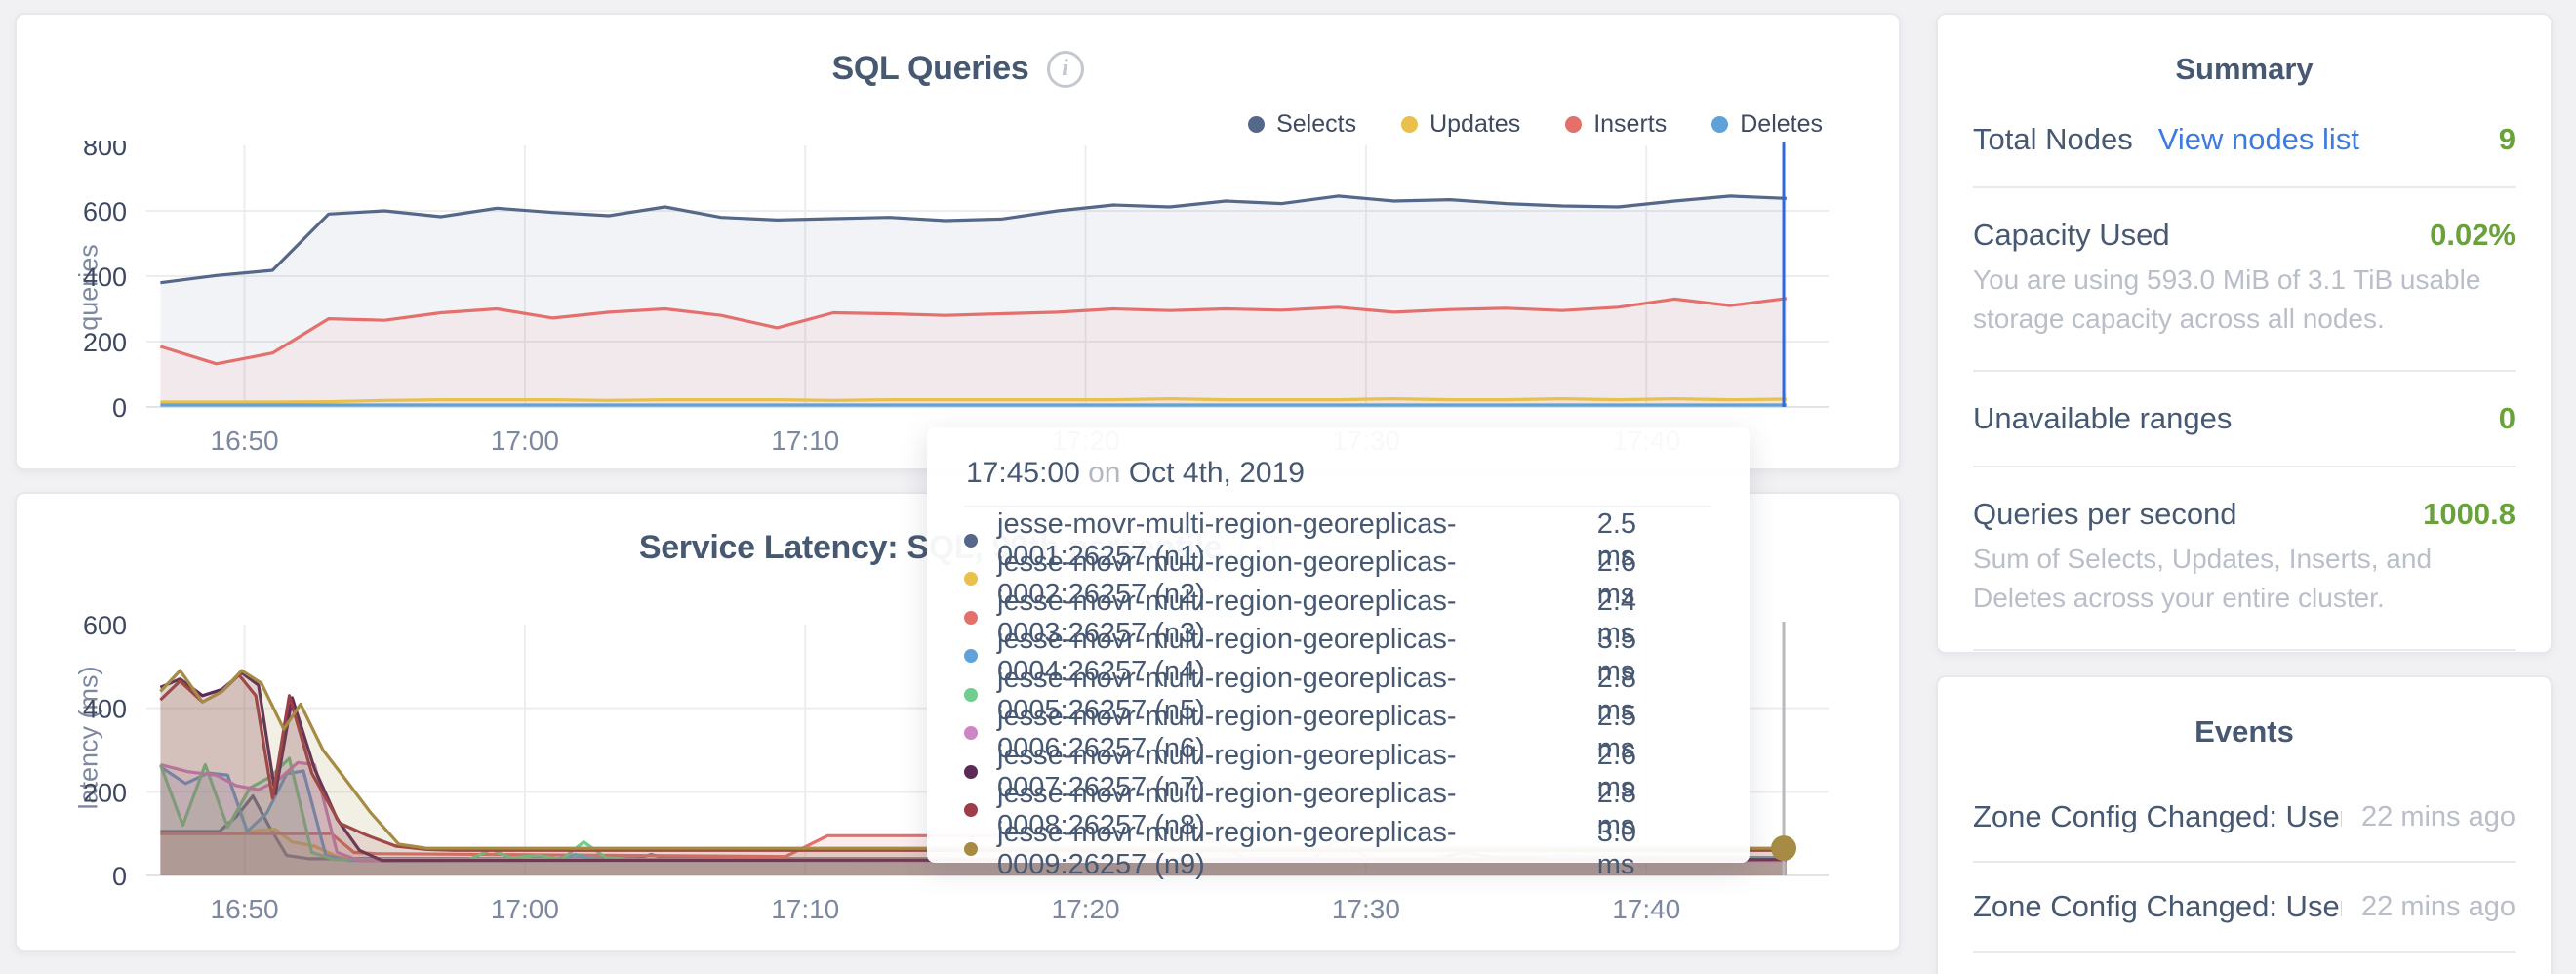 The image size is (2576, 974). Describe the element at coordinates (1104, 473) in the screenshot. I see `tooltip-conjunction: on` at that location.